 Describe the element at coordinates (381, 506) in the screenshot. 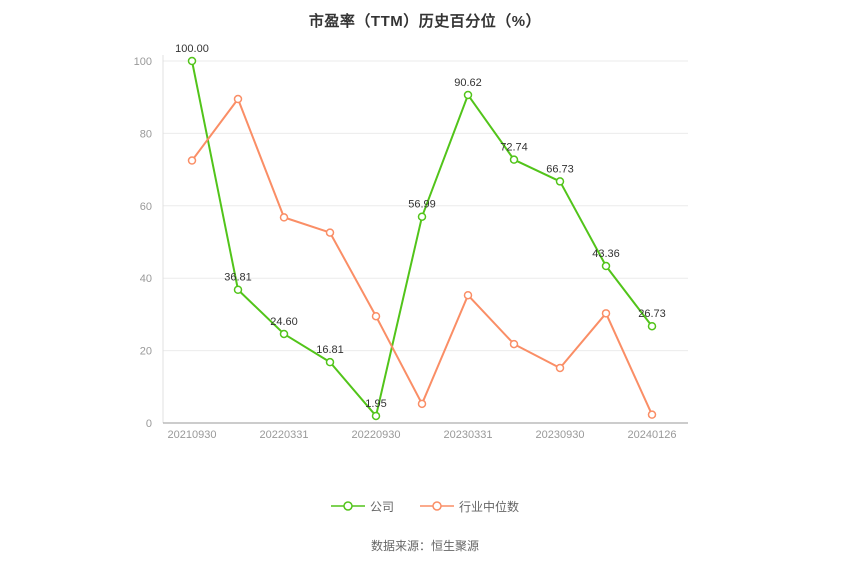

I see `legend-label: 公司` at that location.